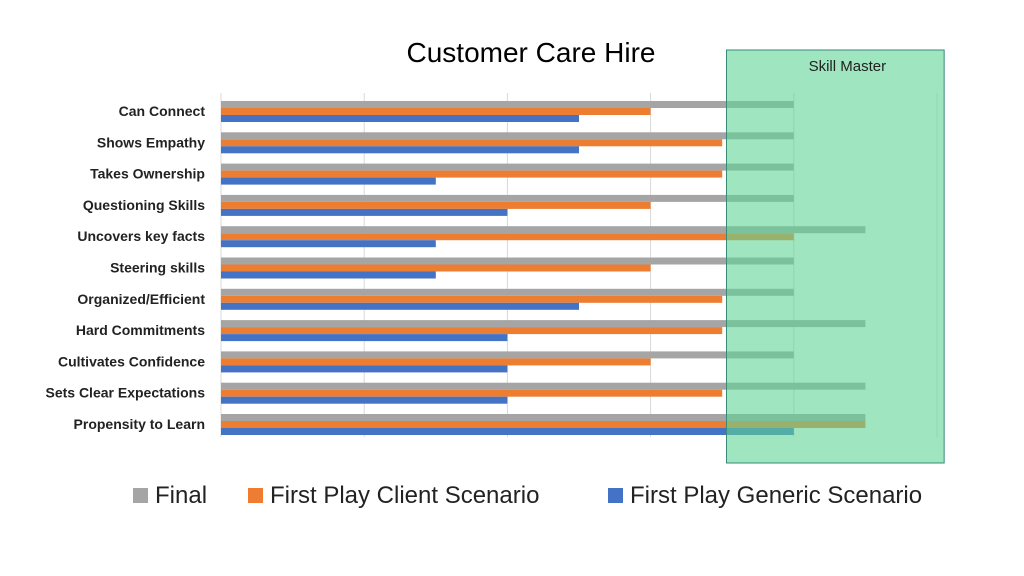 This screenshot has width=1024, height=576. I want to click on category-label: Shows Empathy, so click(151, 142).